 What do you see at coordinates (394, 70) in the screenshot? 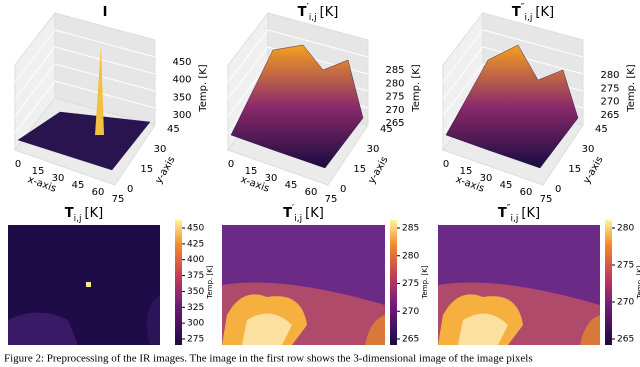
I see `z-tick-label: 285` at bounding box center [394, 70].